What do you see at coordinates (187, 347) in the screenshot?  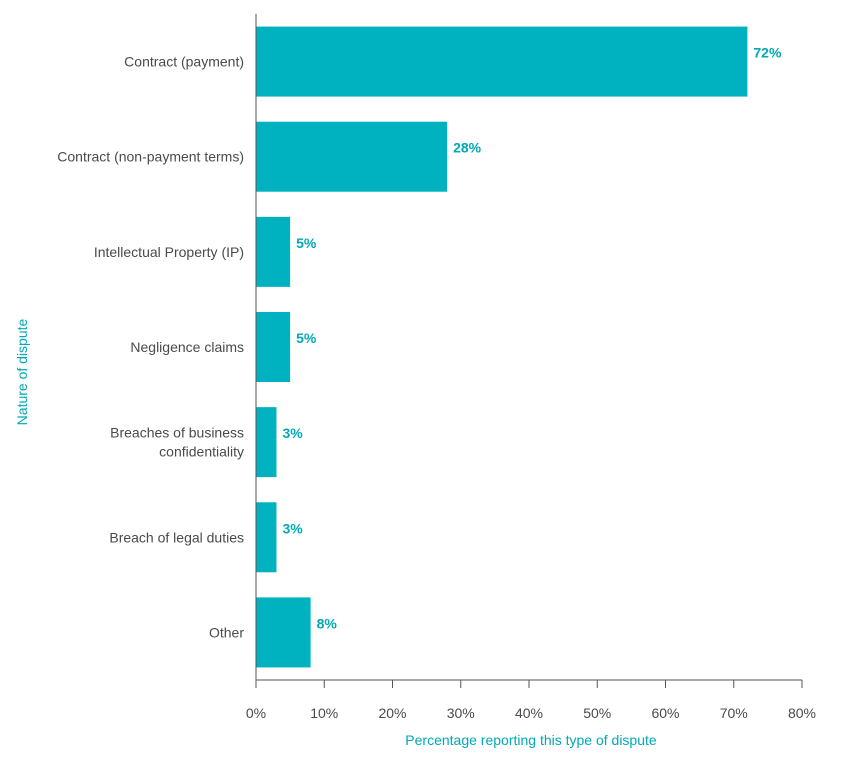 I see `category-label: Negligence claims` at bounding box center [187, 347].